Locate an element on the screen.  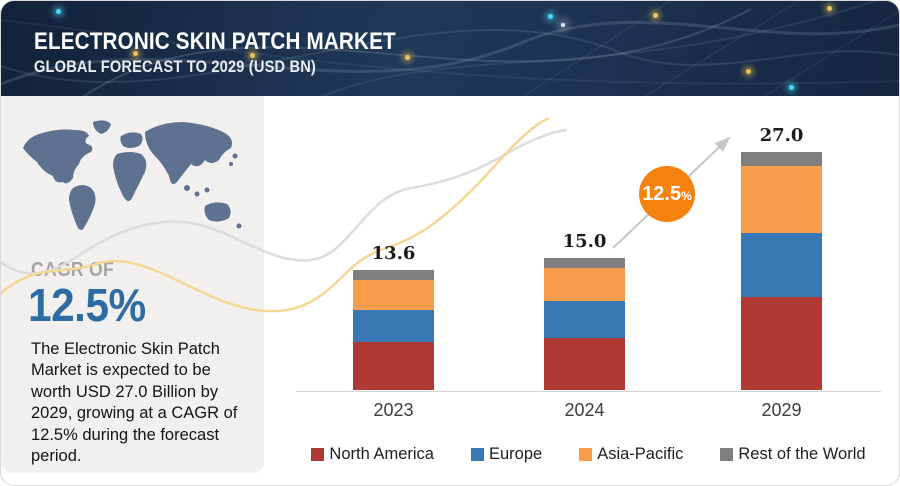
x-axis-label-2024: 2024 is located at coordinates (584, 410).